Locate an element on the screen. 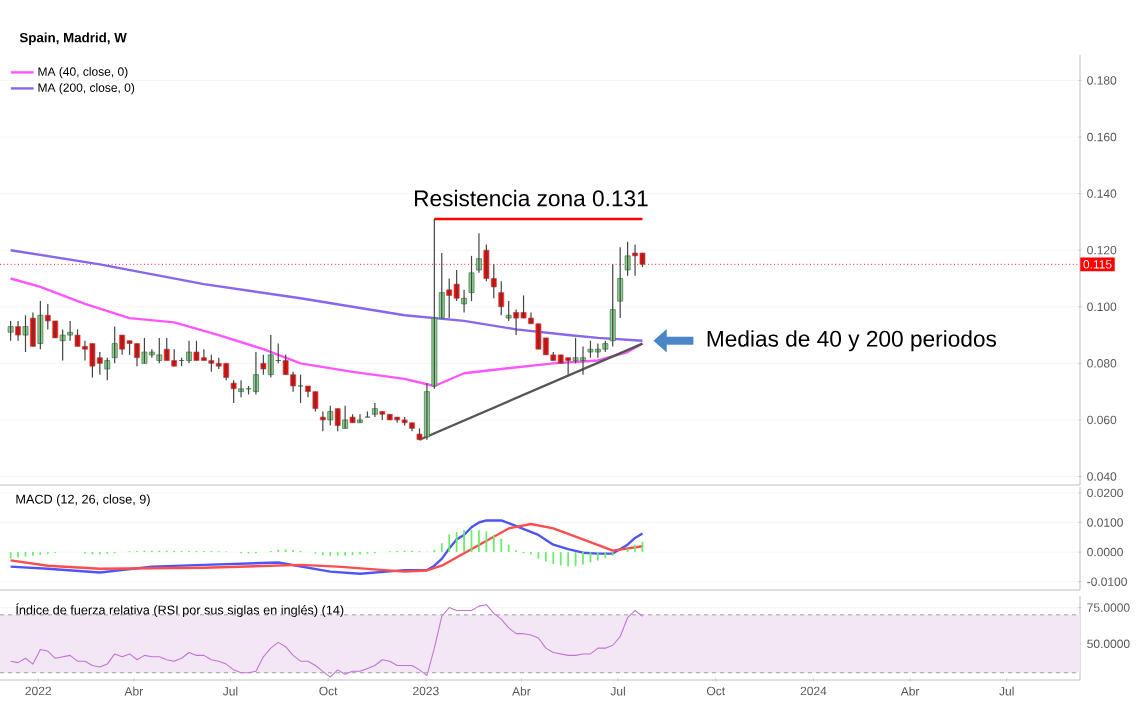 Image resolution: width=1147 pixels, height=706 pixels. y-tick-label: 0.080 is located at coordinates (1102, 363).